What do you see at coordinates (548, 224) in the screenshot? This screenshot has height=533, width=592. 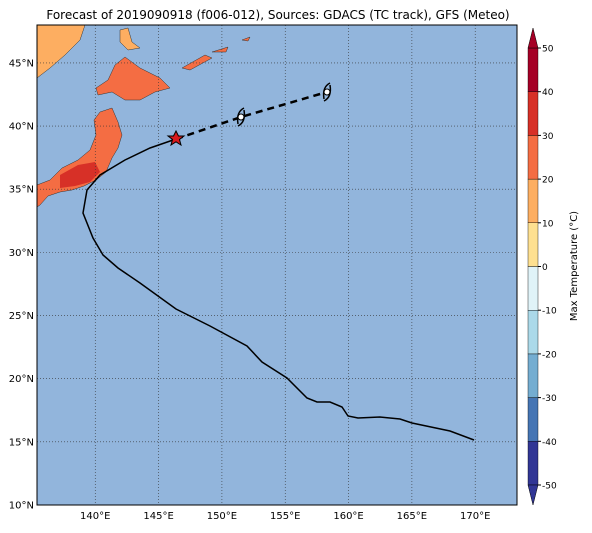 I see `colorbar-tick-label: 10` at bounding box center [548, 224].